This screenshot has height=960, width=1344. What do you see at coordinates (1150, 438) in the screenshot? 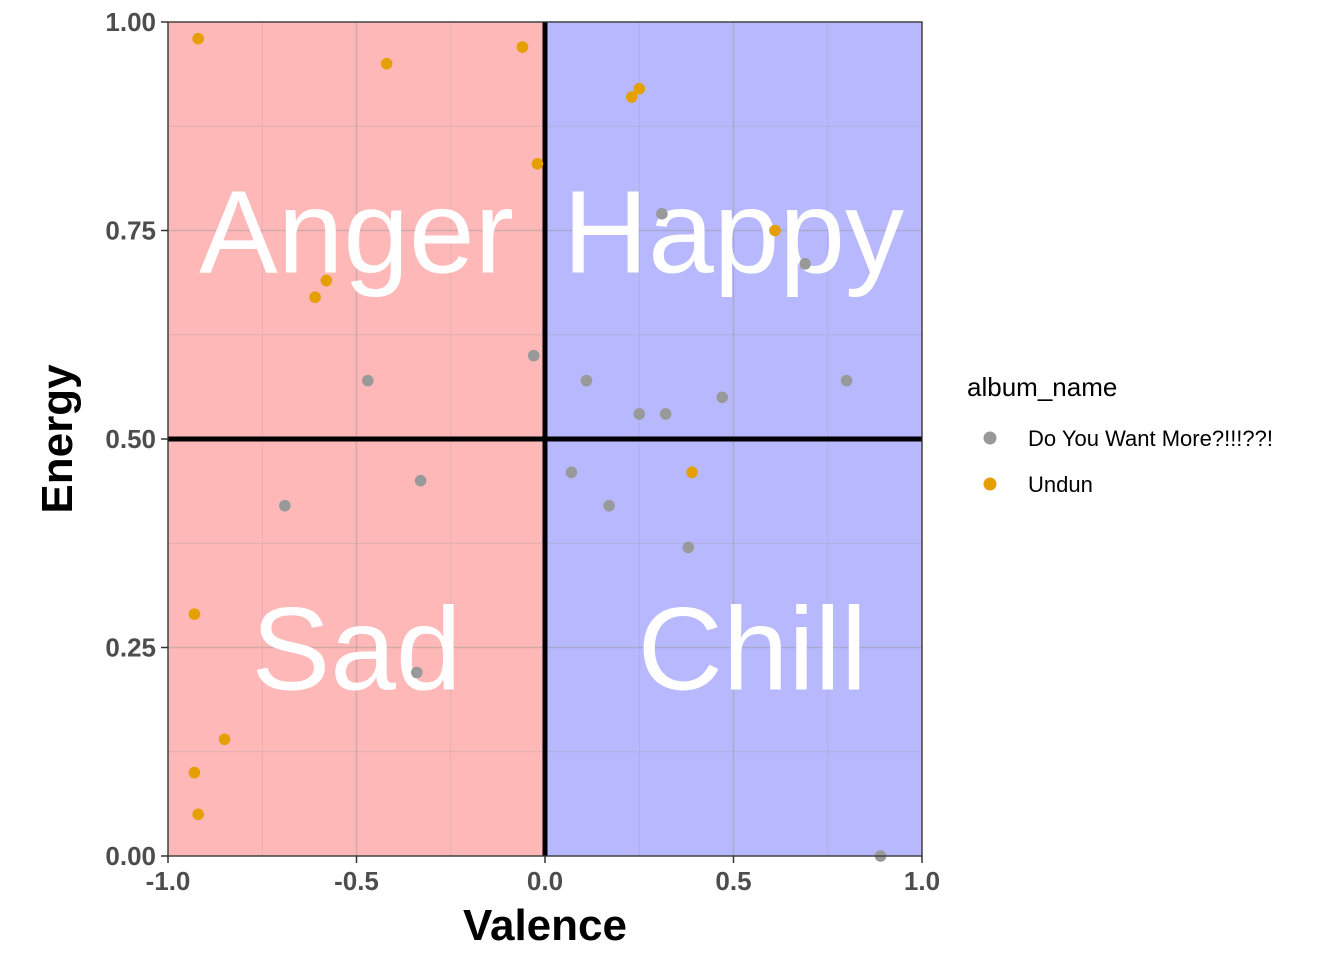
I see `legend-label-0: Do You Want More?!!!??!` at bounding box center [1150, 438].